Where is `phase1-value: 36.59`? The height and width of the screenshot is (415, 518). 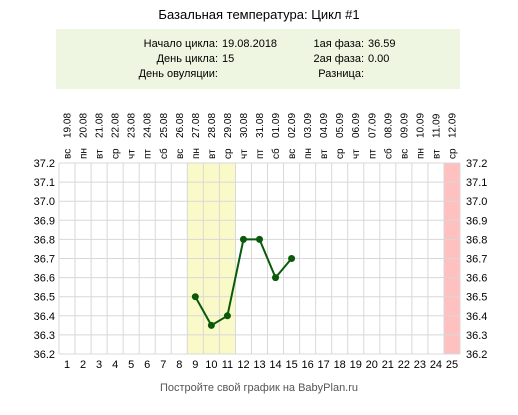 phase1-value: 36.59 is located at coordinates (382, 44).